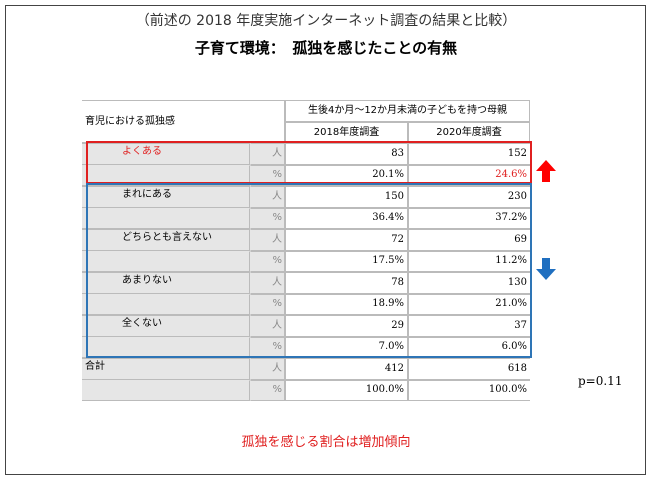 The image size is (652, 480). I want to click on highlight-red, so click(309, 162).